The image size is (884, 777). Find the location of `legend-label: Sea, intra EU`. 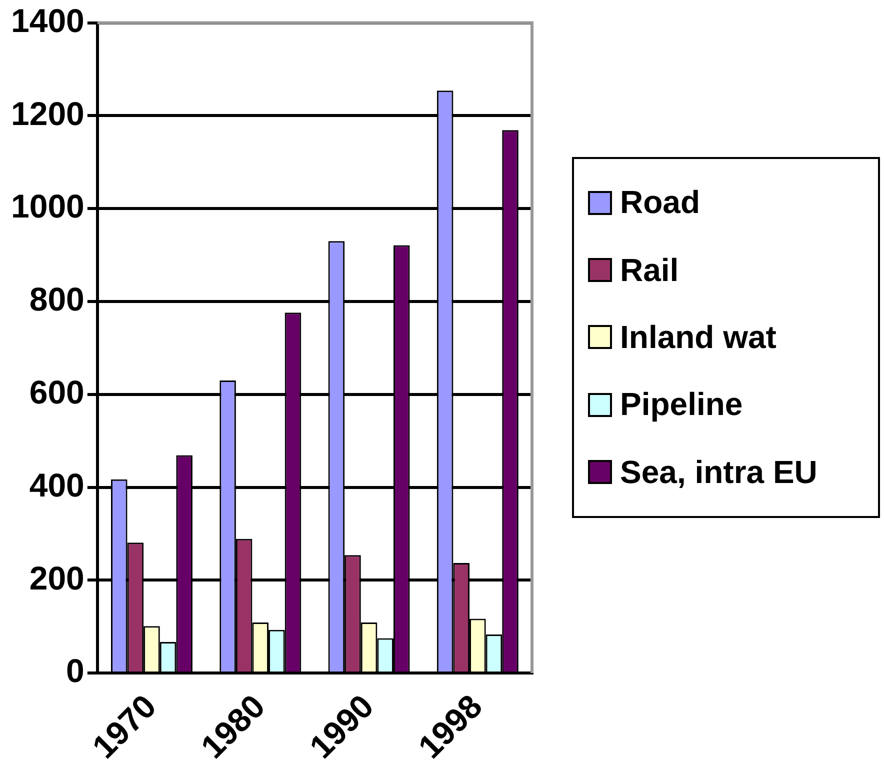

legend-label: Sea, intra EU is located at coordinates (719, 472).